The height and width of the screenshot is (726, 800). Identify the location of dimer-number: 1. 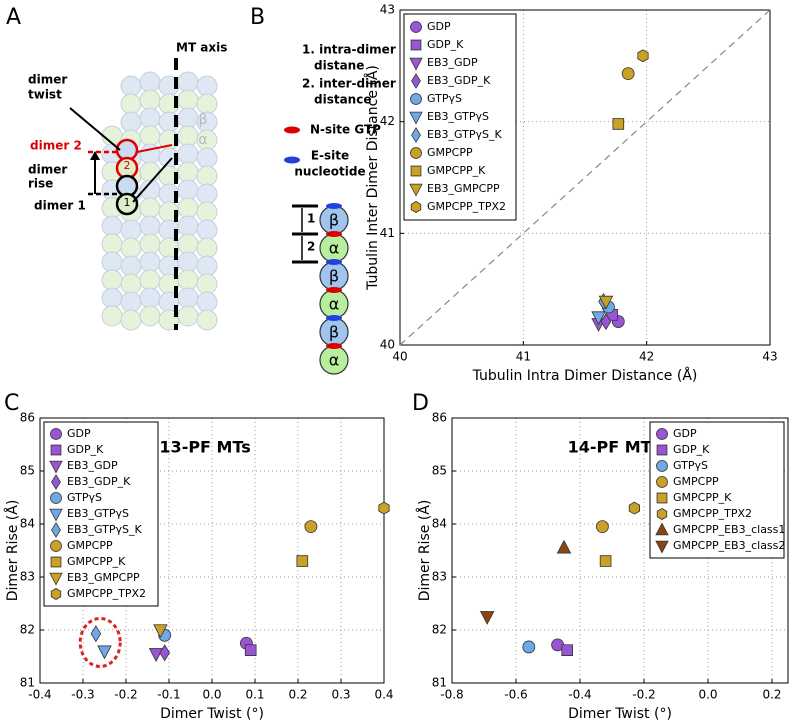
(127, 202).